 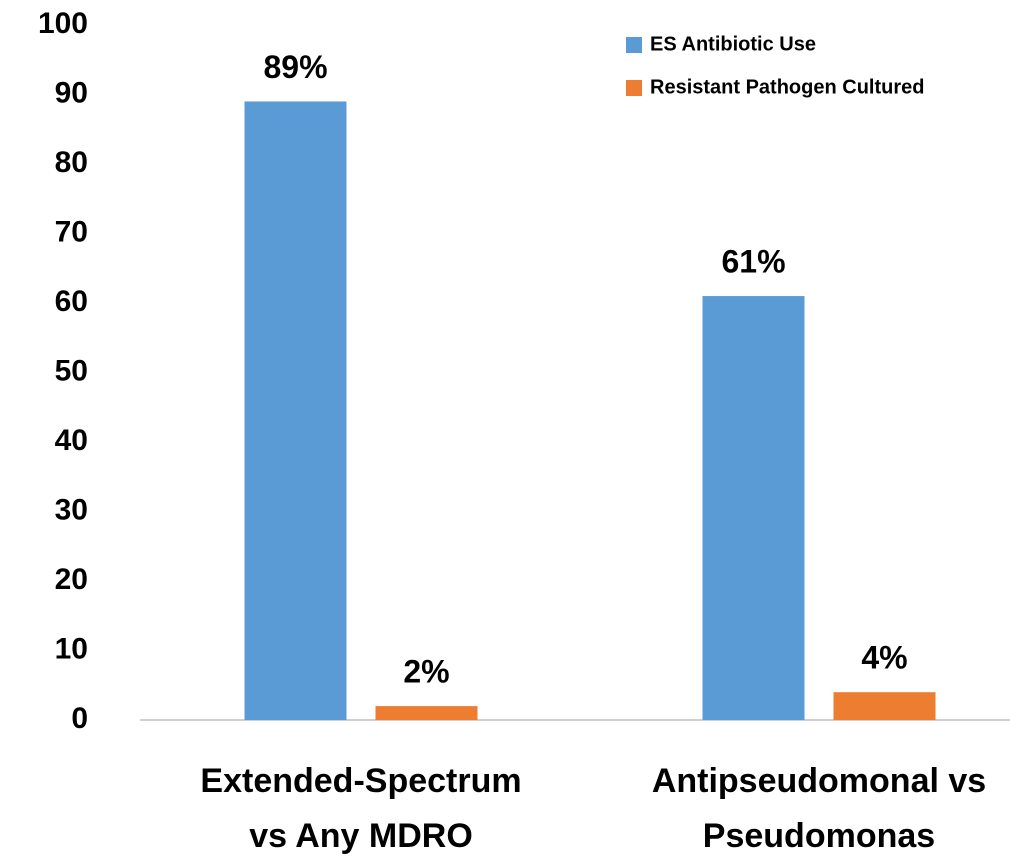 I want to click on data-label: 61%, so click(x=753, y=262).